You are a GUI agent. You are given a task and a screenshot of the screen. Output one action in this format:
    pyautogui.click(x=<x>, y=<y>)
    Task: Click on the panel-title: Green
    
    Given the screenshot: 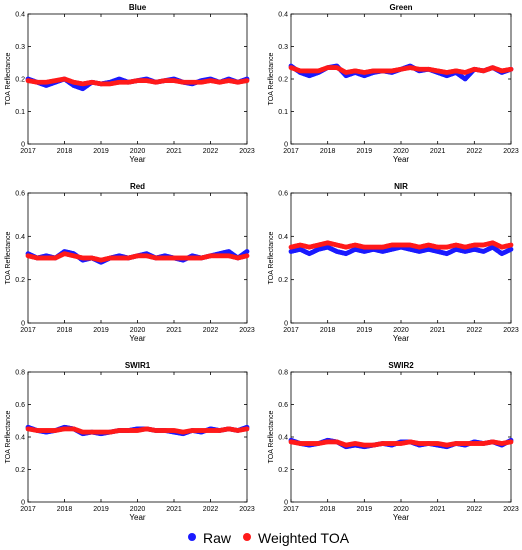 What is the action you would take?
    pyautogui.click(x=400, y=7)
    